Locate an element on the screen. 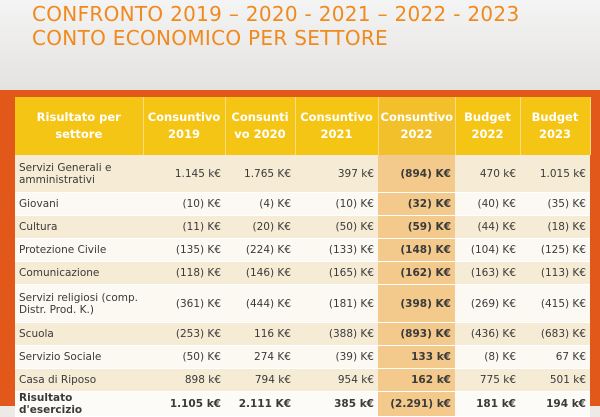  value-cell: (165) K€ is located at coordinates (336, 273).